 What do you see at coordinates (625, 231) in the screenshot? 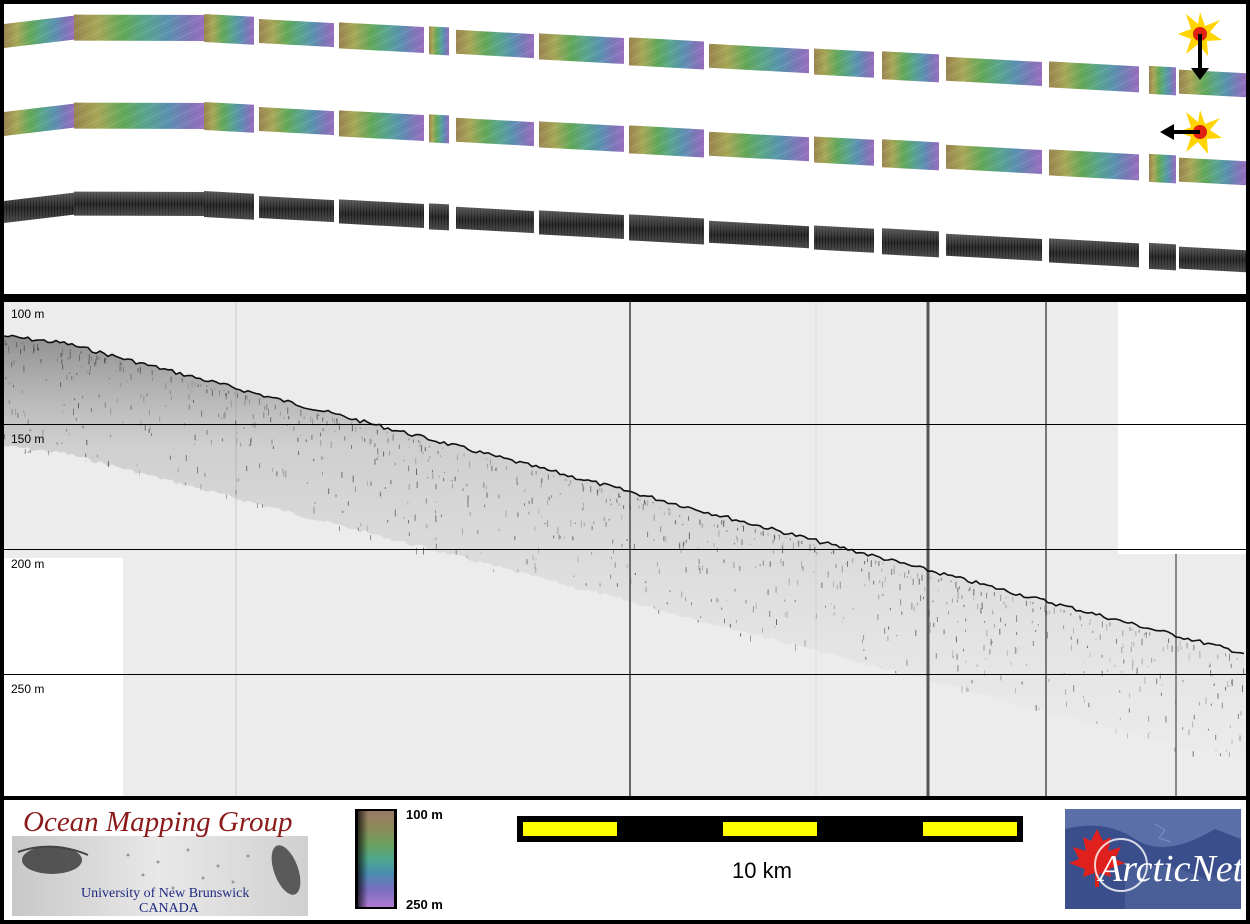
I see `backscatter-strip` at bounding box center [625, 231].